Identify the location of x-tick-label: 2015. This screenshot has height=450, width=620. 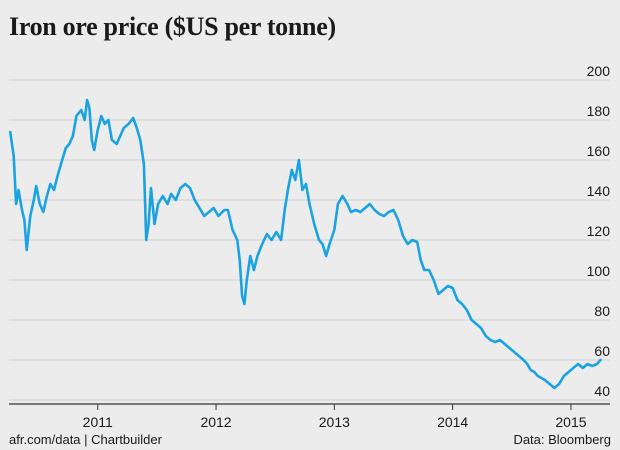
(570, 422).